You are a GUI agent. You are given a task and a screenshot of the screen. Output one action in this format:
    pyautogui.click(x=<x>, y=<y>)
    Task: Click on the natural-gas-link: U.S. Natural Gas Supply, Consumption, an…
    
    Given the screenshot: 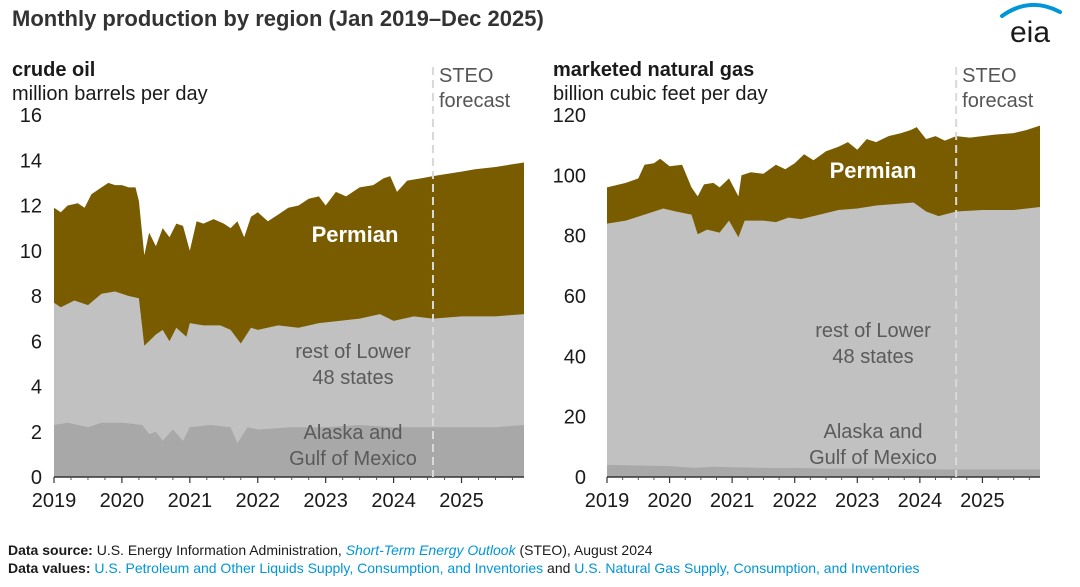 What is the action you would take?
    pyautogui.click(x=747, y=568)
    